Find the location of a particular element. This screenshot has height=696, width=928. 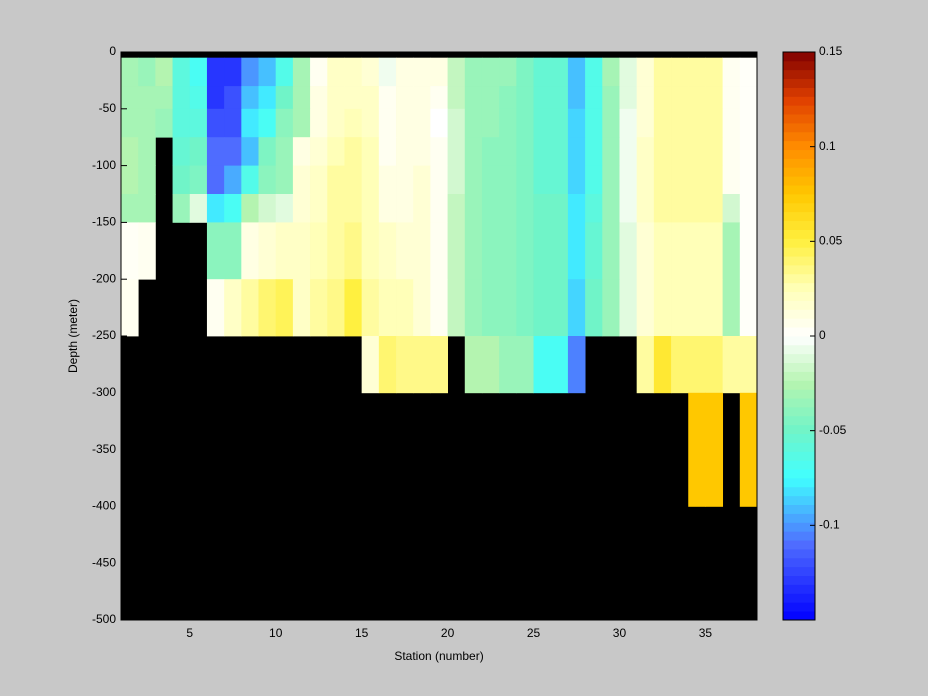

colorbar-tick-label: -0.05 is located at coordinates (833, 430).